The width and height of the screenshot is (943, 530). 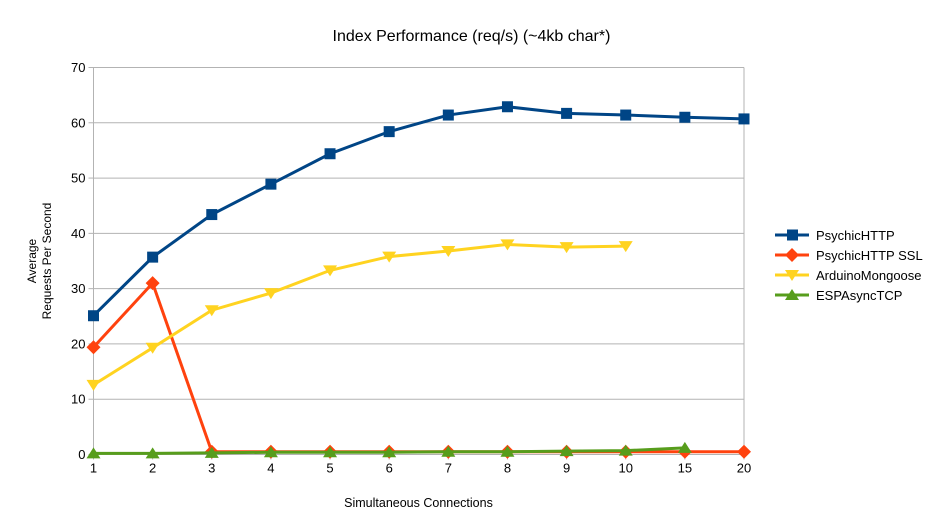 What do you see at coordinates (625, 468) in the screenshot?
I see `x-tick-label-10: 10` at bounding box center [625, 468].